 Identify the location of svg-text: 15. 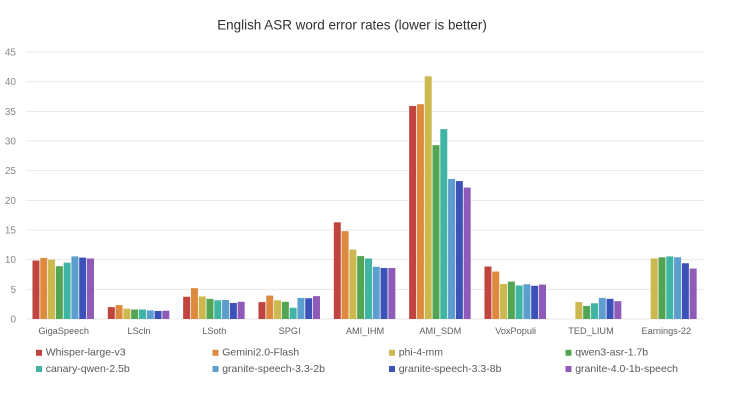
(11, 231).